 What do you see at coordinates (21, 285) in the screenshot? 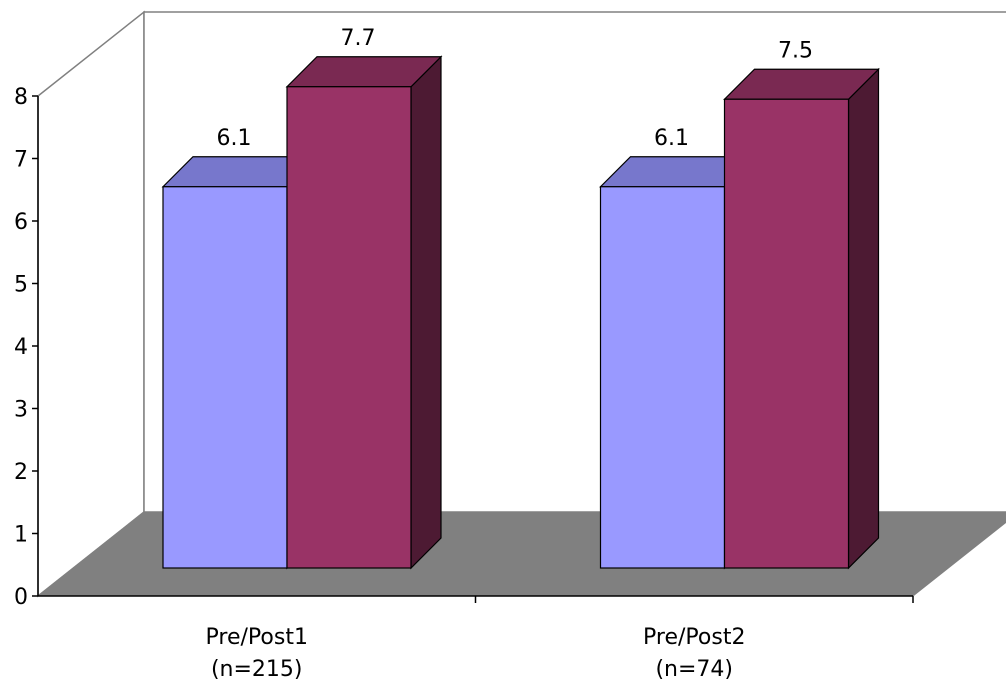
I see `y-tick-label: 5` at bounding box center [21, 285].